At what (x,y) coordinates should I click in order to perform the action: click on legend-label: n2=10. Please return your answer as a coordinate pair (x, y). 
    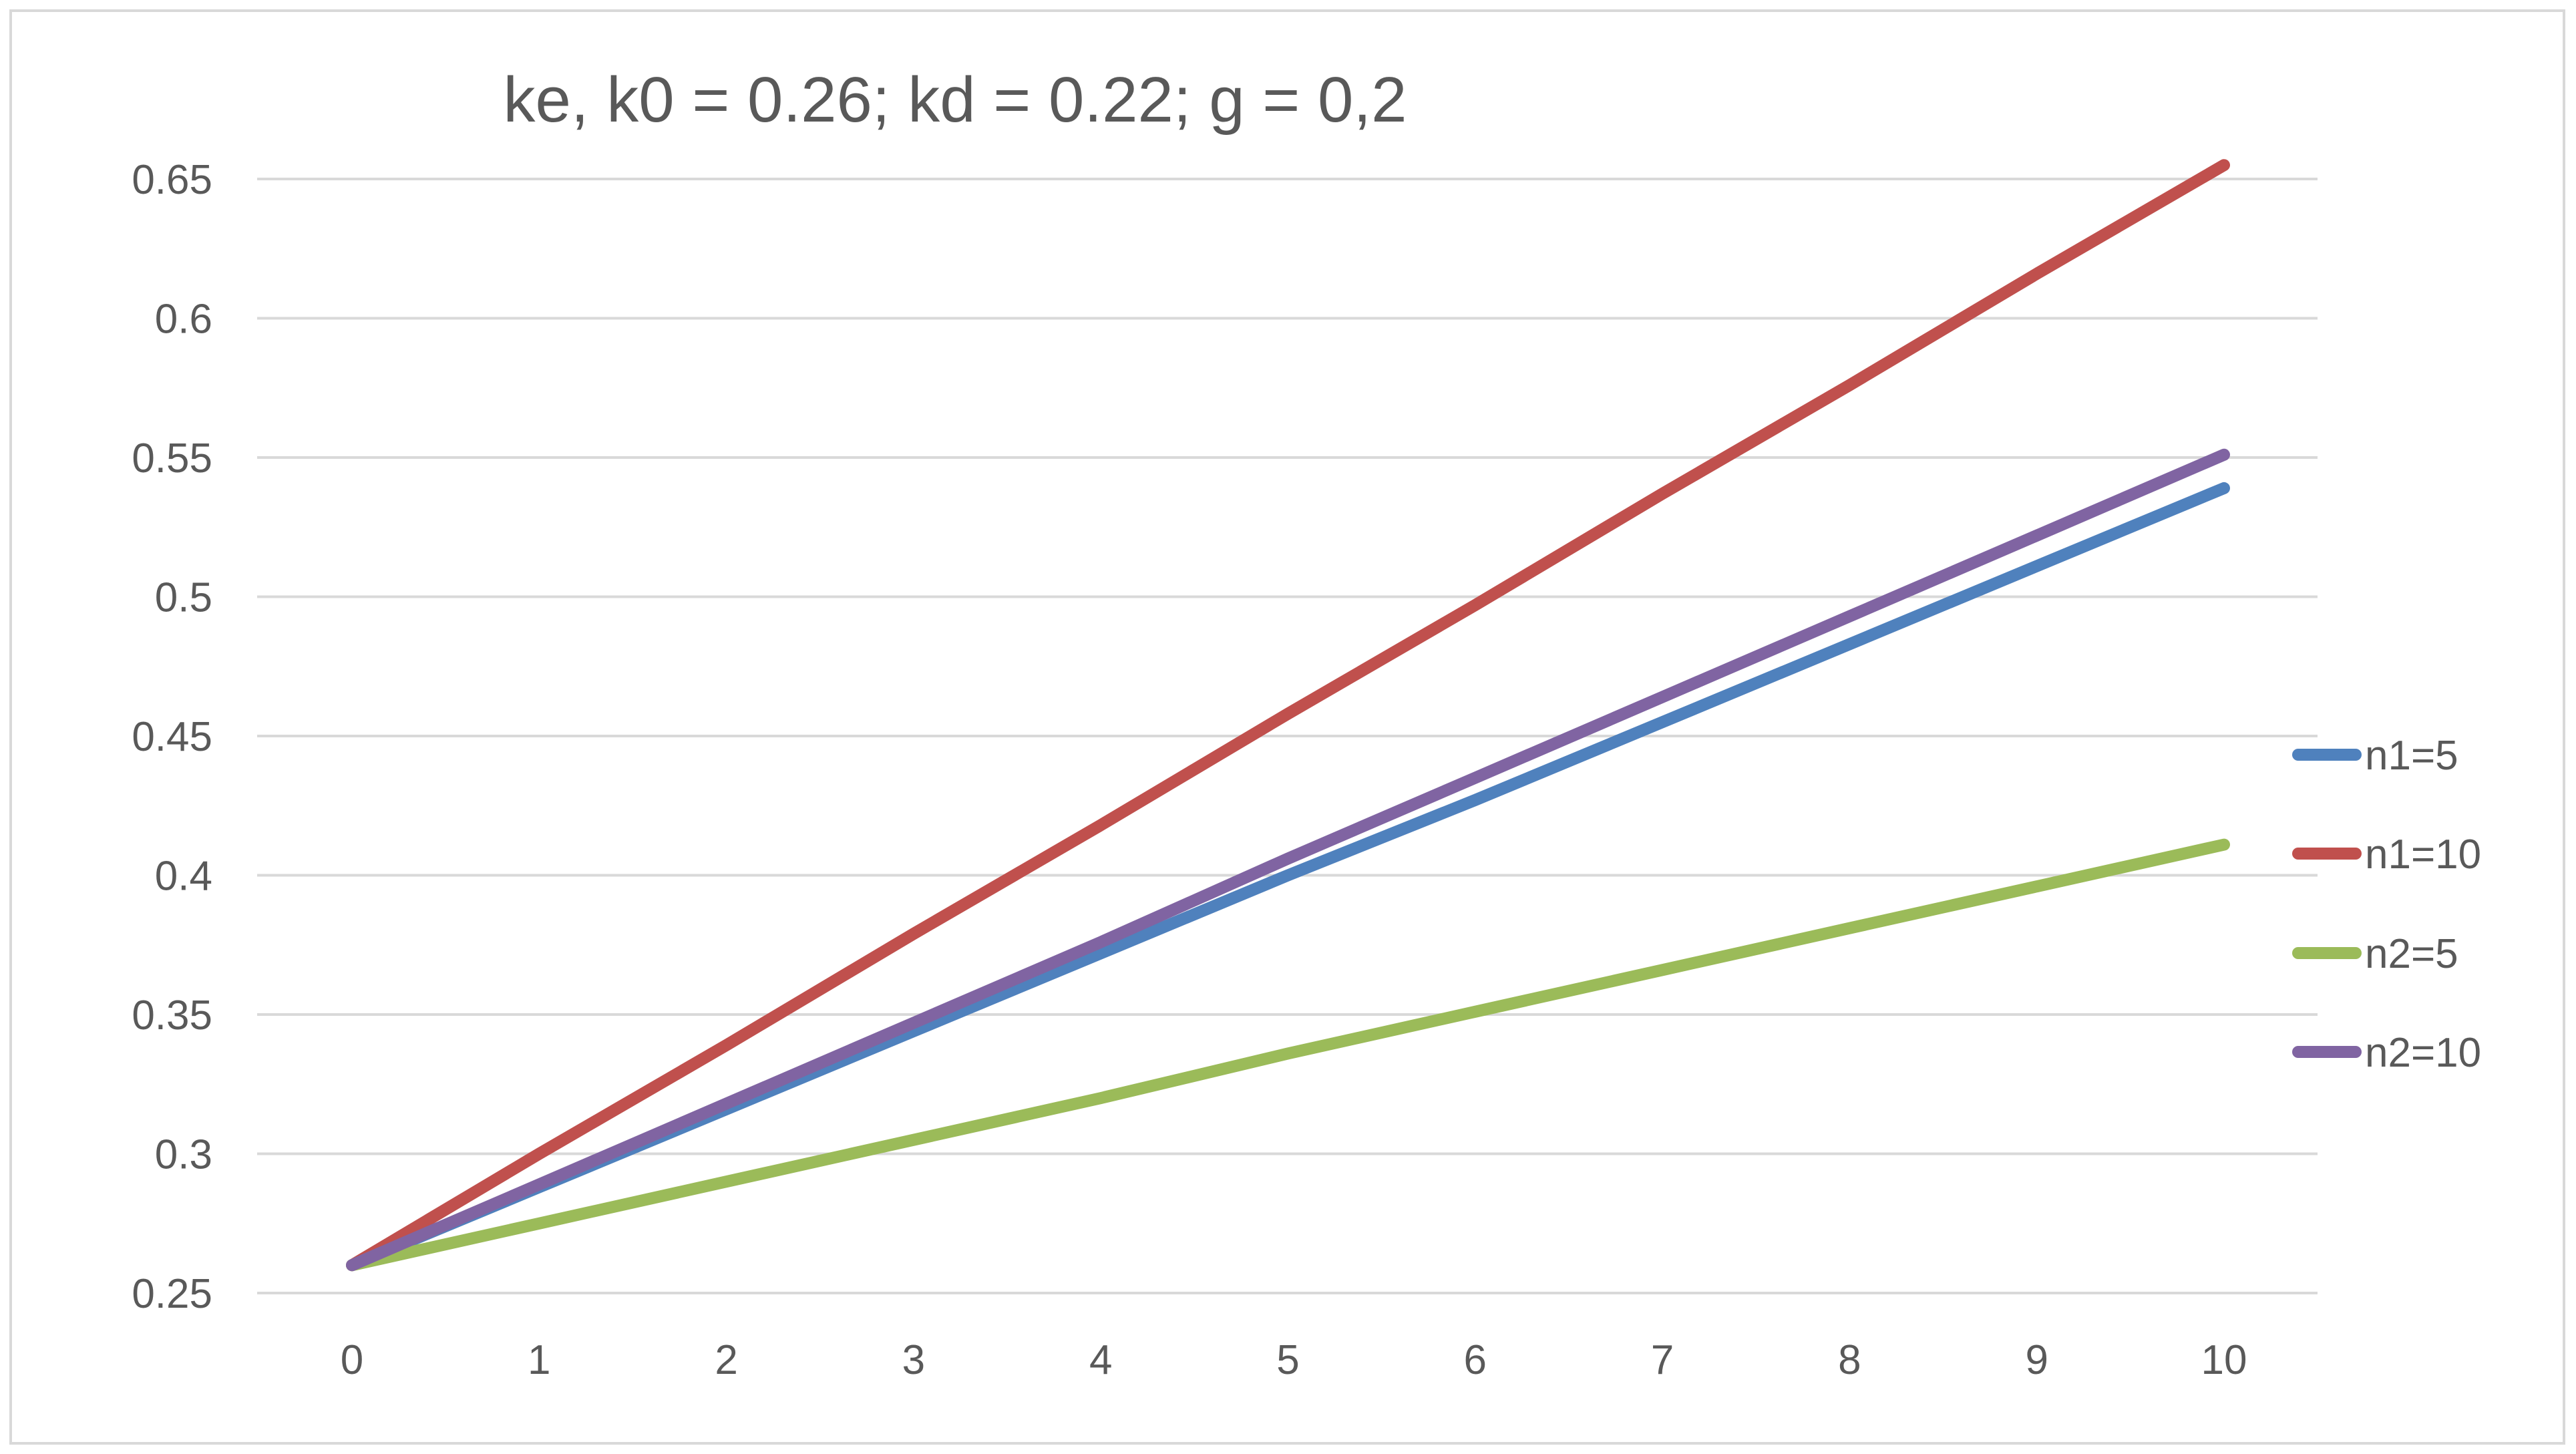
    Looking at the image, I should click on (2423, 1053).